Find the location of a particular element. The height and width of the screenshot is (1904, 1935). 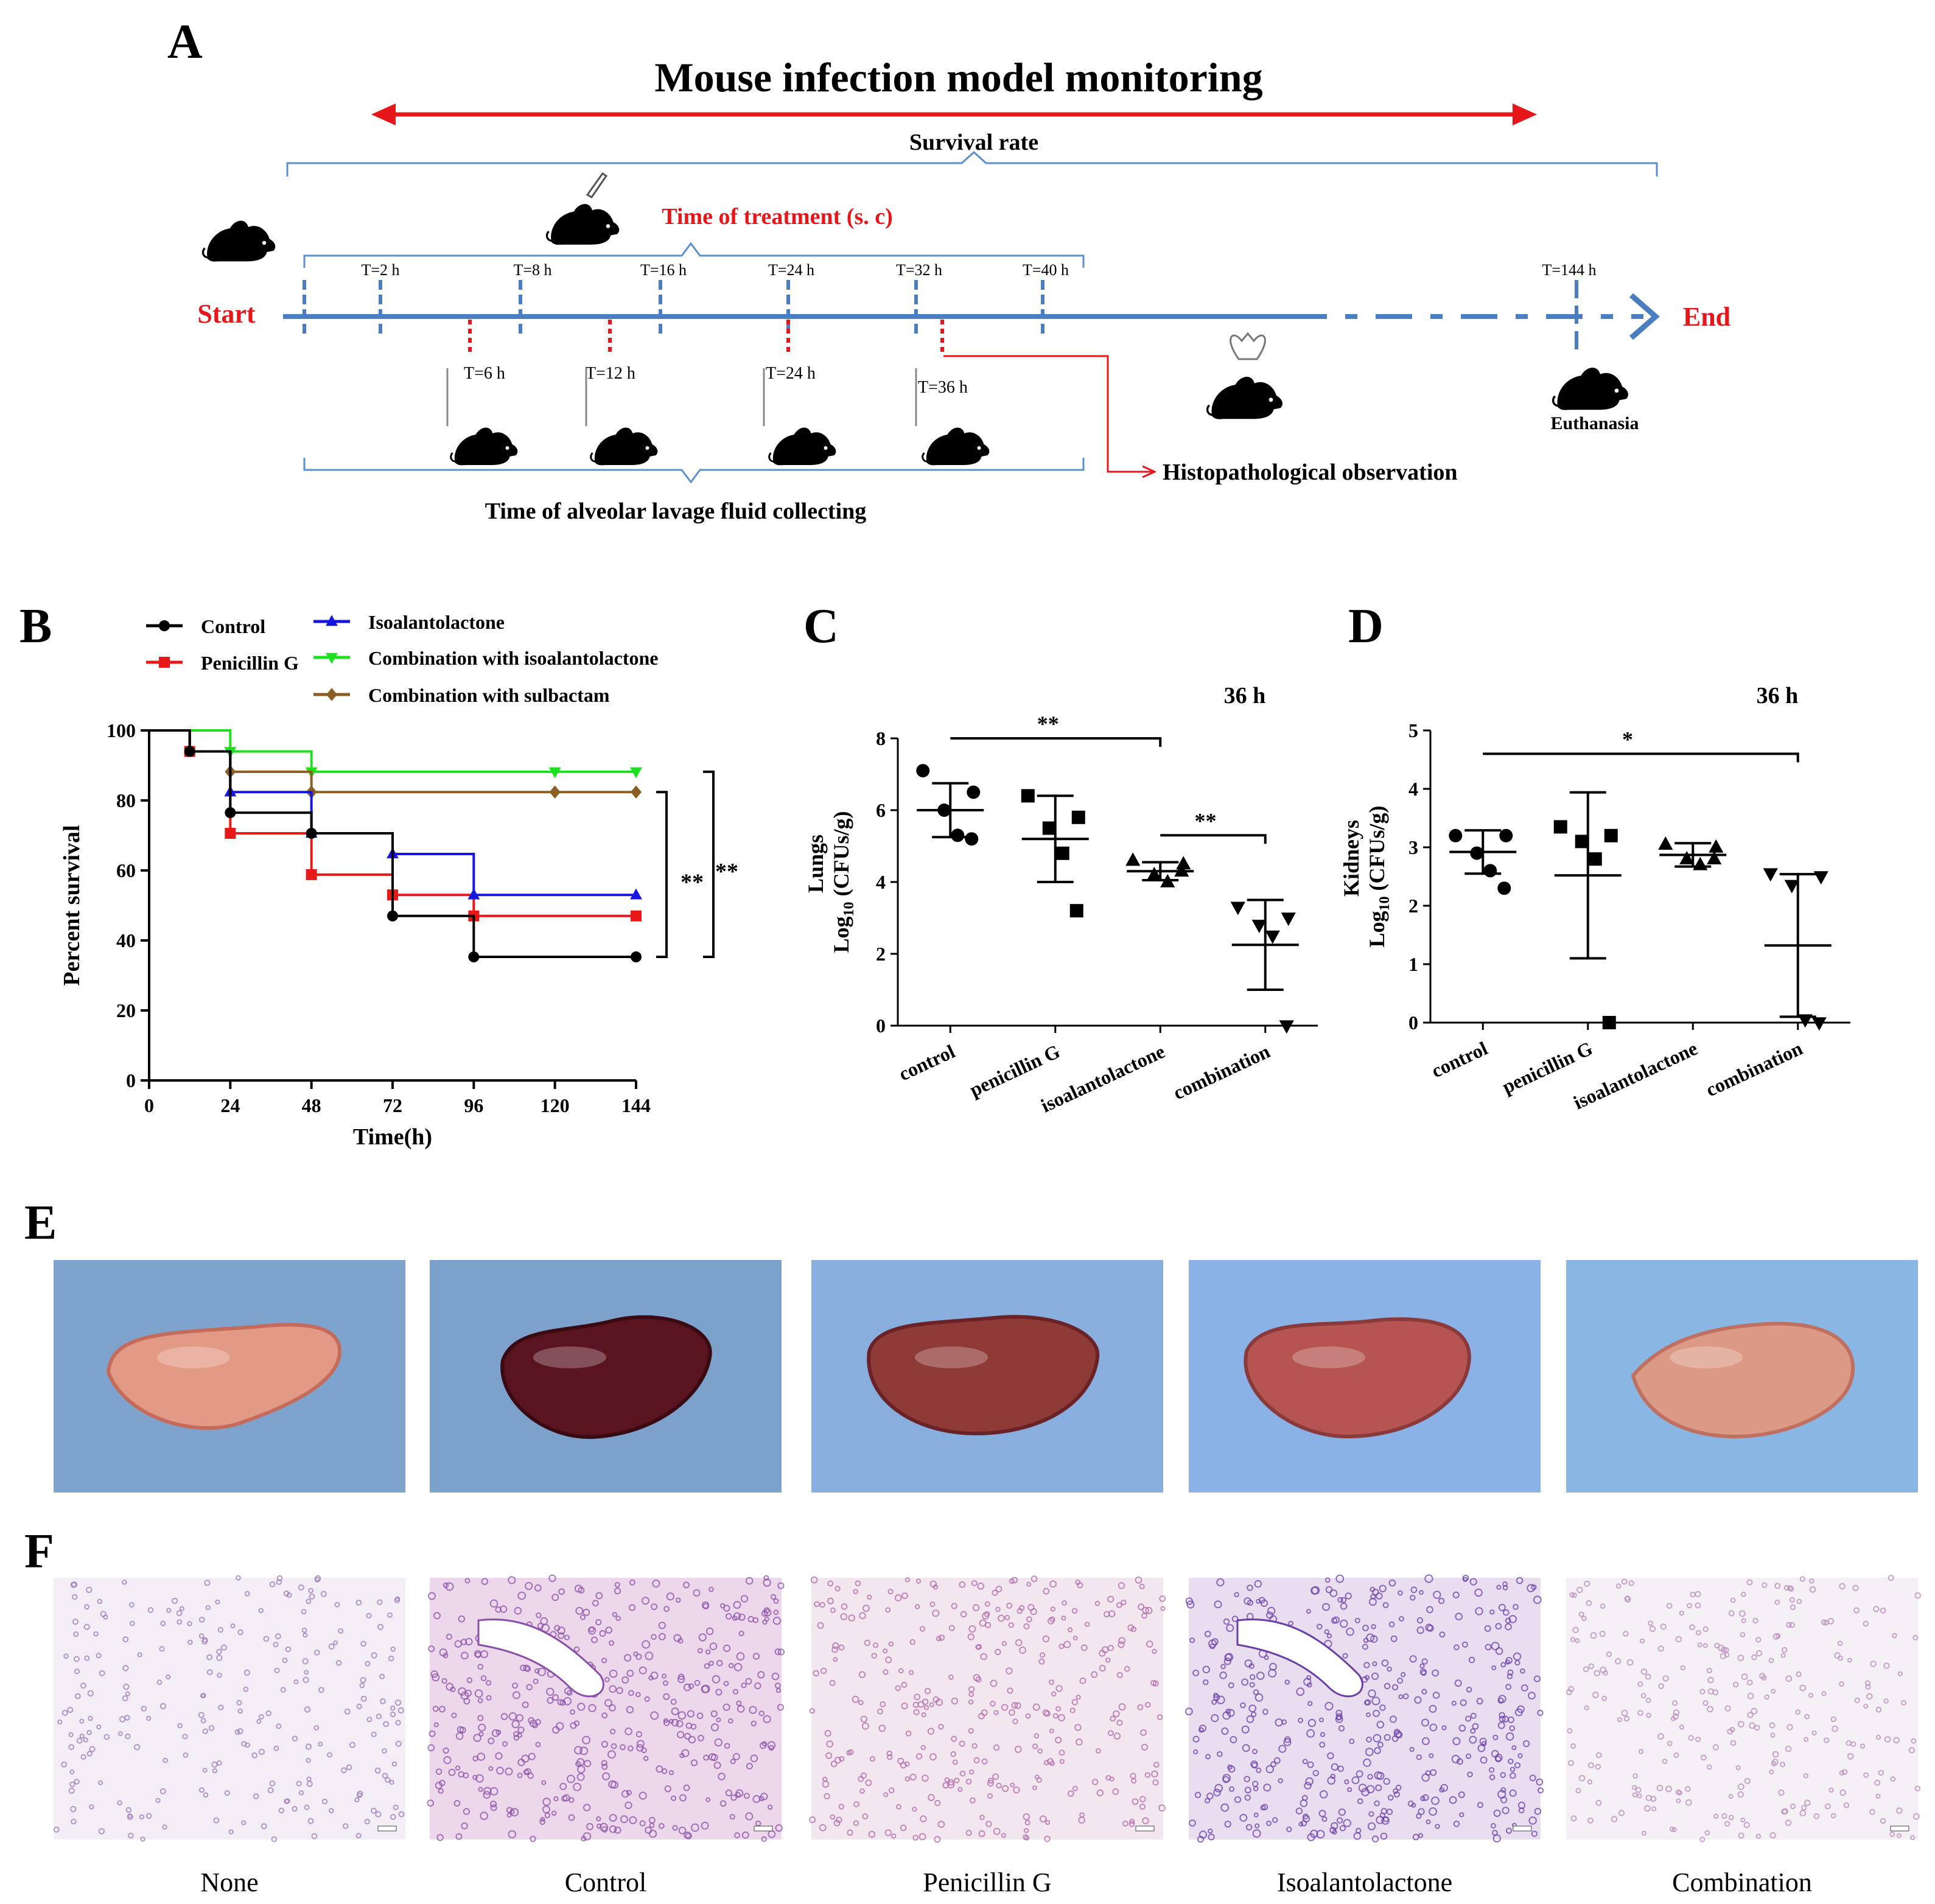

series-marker is located at coordinates (554, 773).